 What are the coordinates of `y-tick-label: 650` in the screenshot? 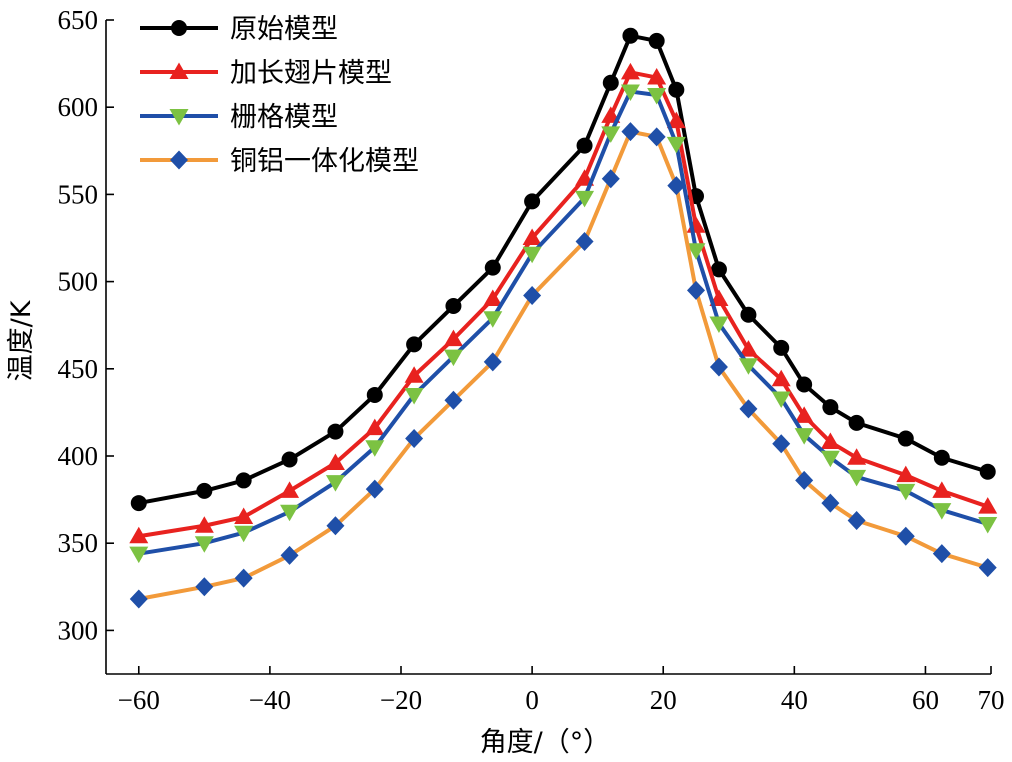 It's located at (78, 20).